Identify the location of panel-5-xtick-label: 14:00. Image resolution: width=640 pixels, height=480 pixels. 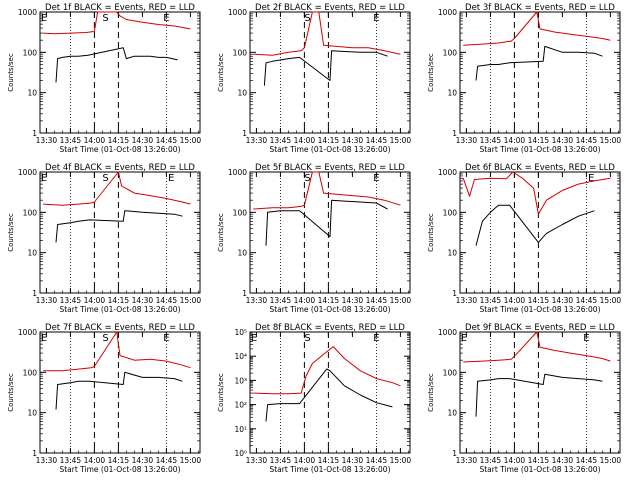
(305, 300).